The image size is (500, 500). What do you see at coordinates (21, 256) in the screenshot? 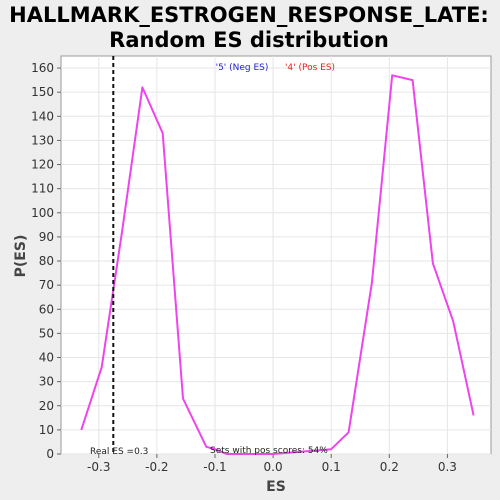
I see `y-axis-label: P(ES)` at bounding box center [21, 256].